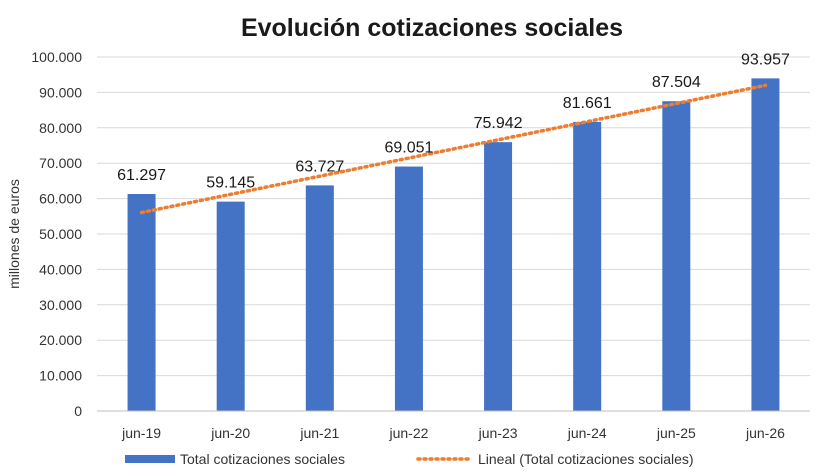  Describe the element at coordinates (150, 459) in the screenshot. I see `legend-bar-swatch` at that location.